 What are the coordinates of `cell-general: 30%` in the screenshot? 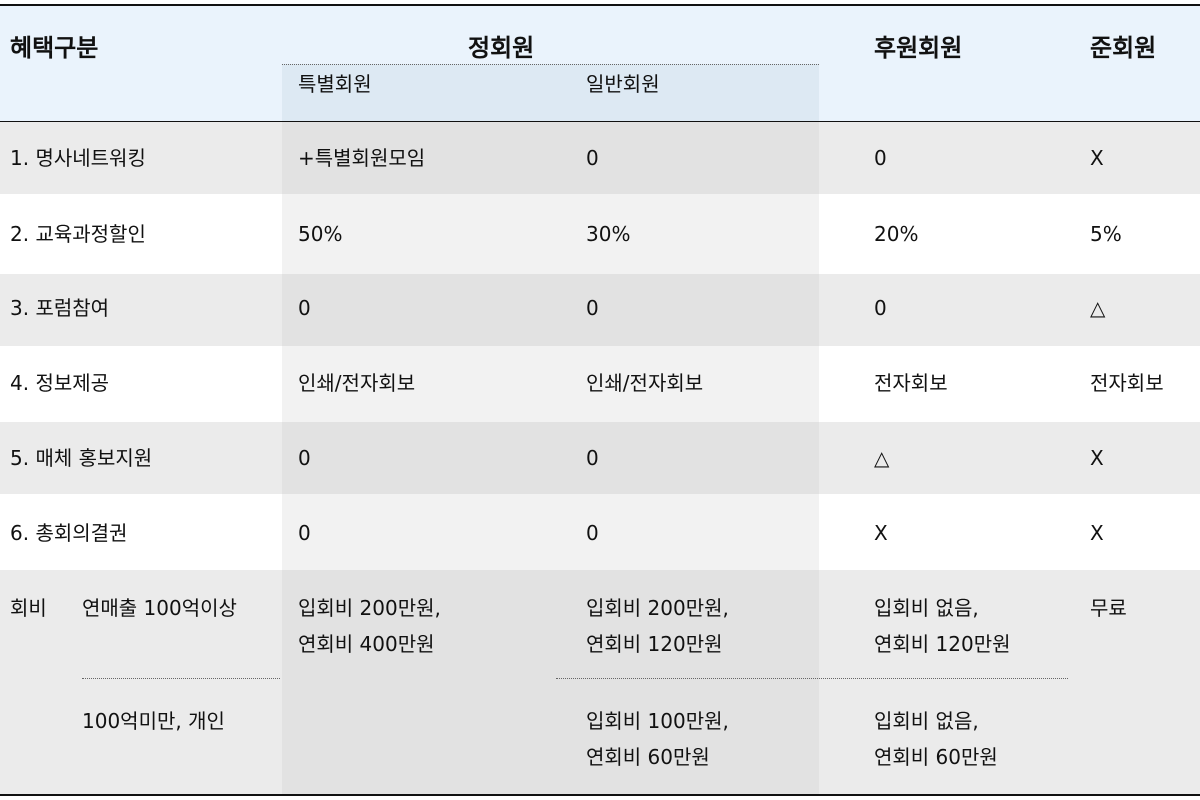 It's located at (608, 234).